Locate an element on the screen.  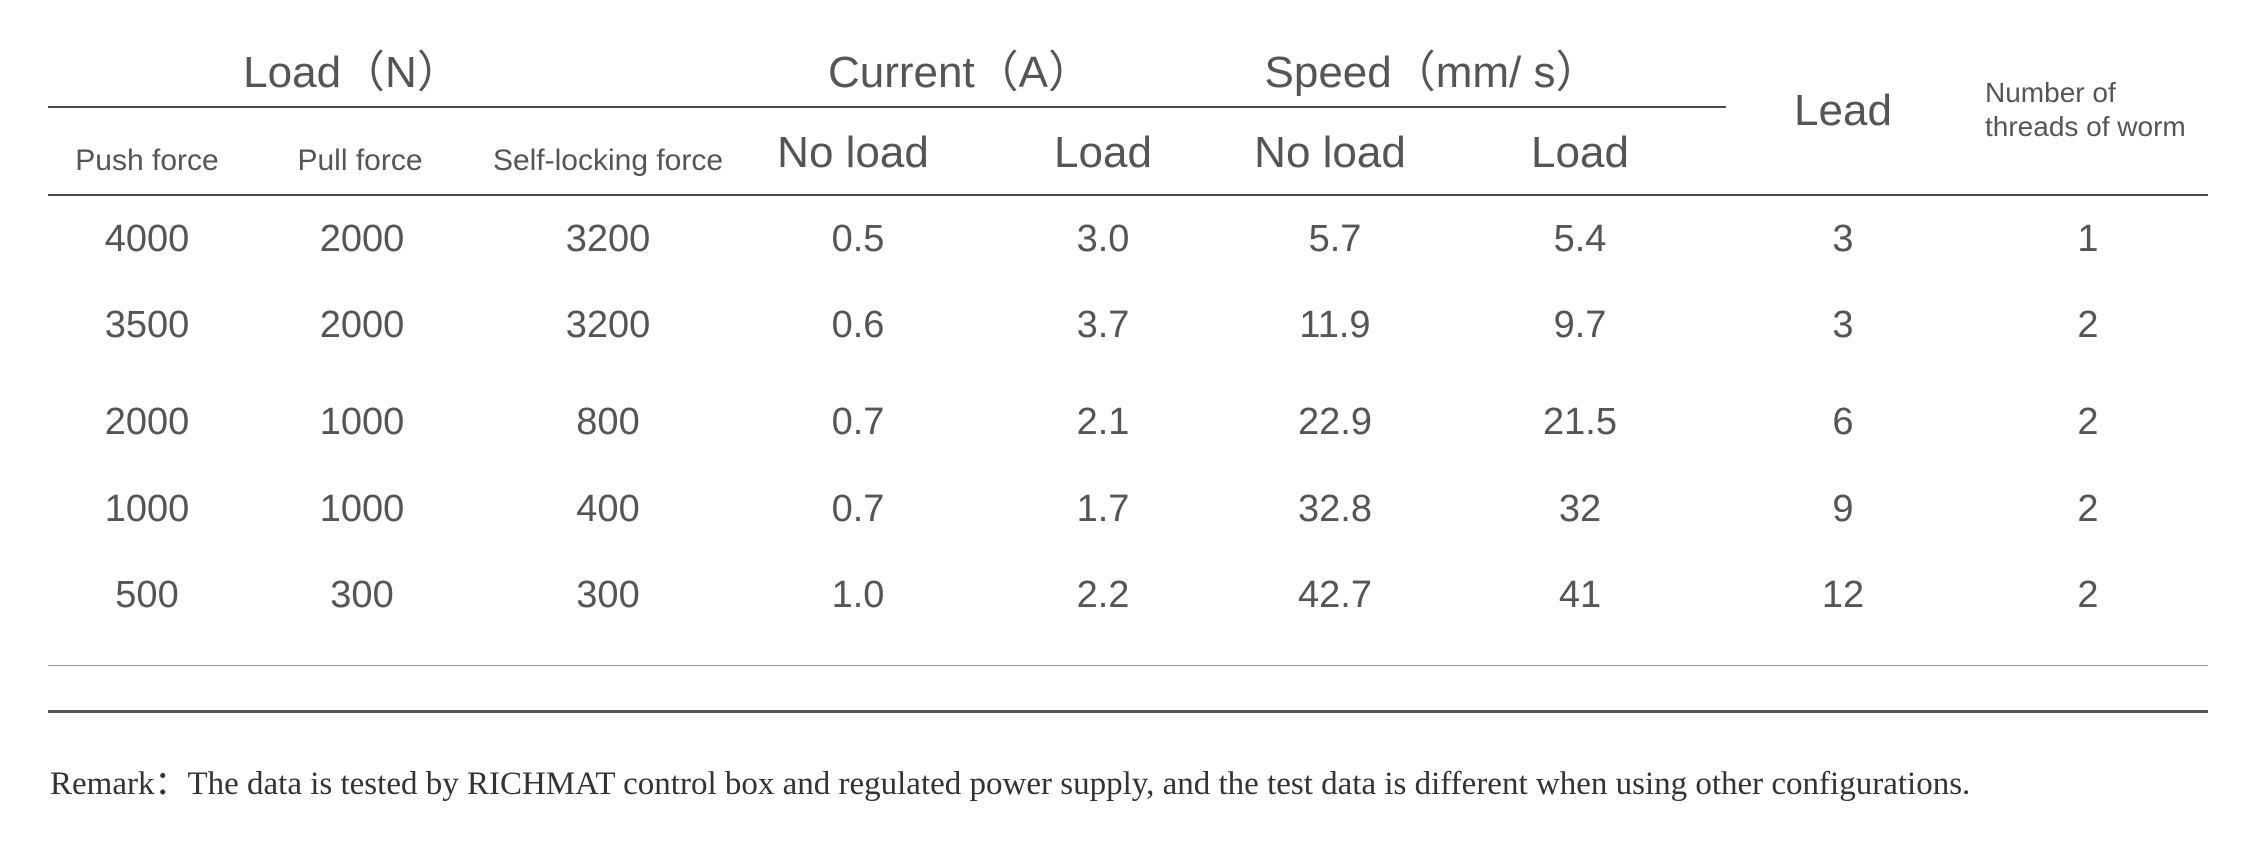
header-group-current: Current（A） is located at coordinates (960, 72).